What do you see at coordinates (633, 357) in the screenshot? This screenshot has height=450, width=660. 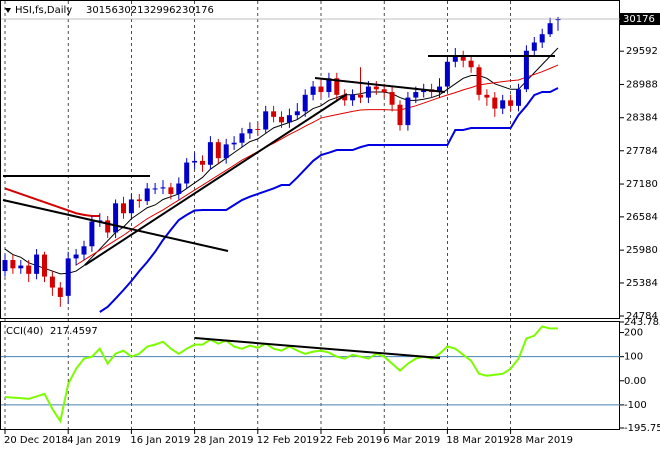 I see `y-tick-label: 100` at bounding box center [633, 357].